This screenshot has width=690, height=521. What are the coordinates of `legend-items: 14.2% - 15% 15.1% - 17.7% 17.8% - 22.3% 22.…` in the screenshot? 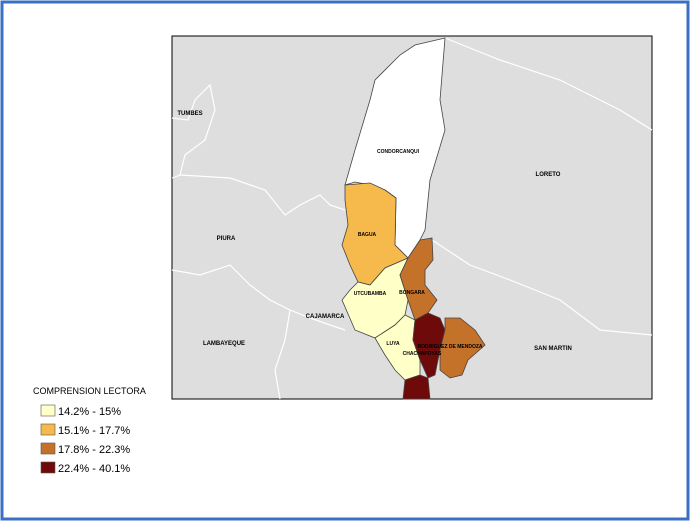 It's located at (85, 439).